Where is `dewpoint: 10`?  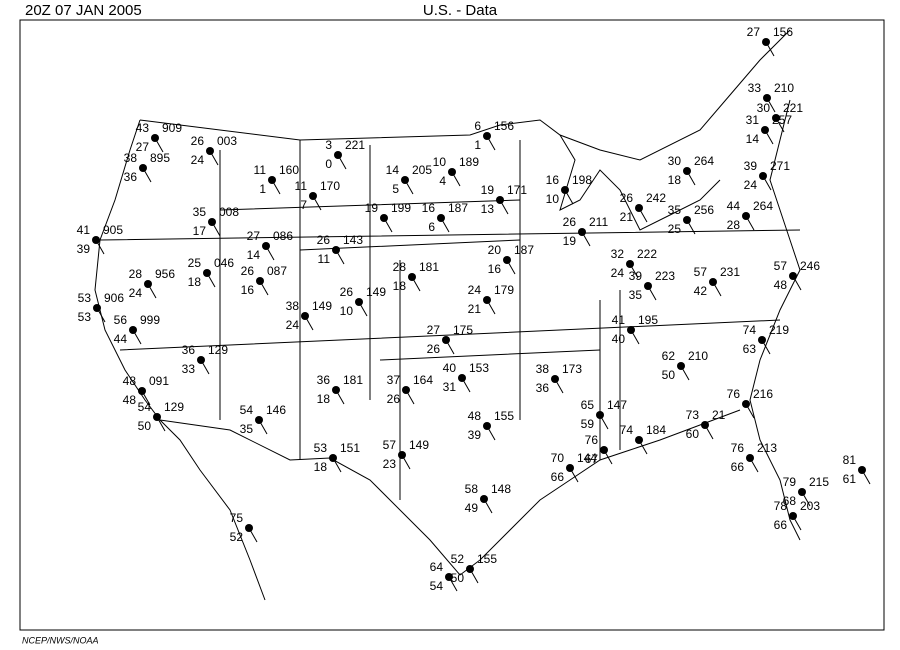
dewpoint: 10 is located at coordinates (347, 311).